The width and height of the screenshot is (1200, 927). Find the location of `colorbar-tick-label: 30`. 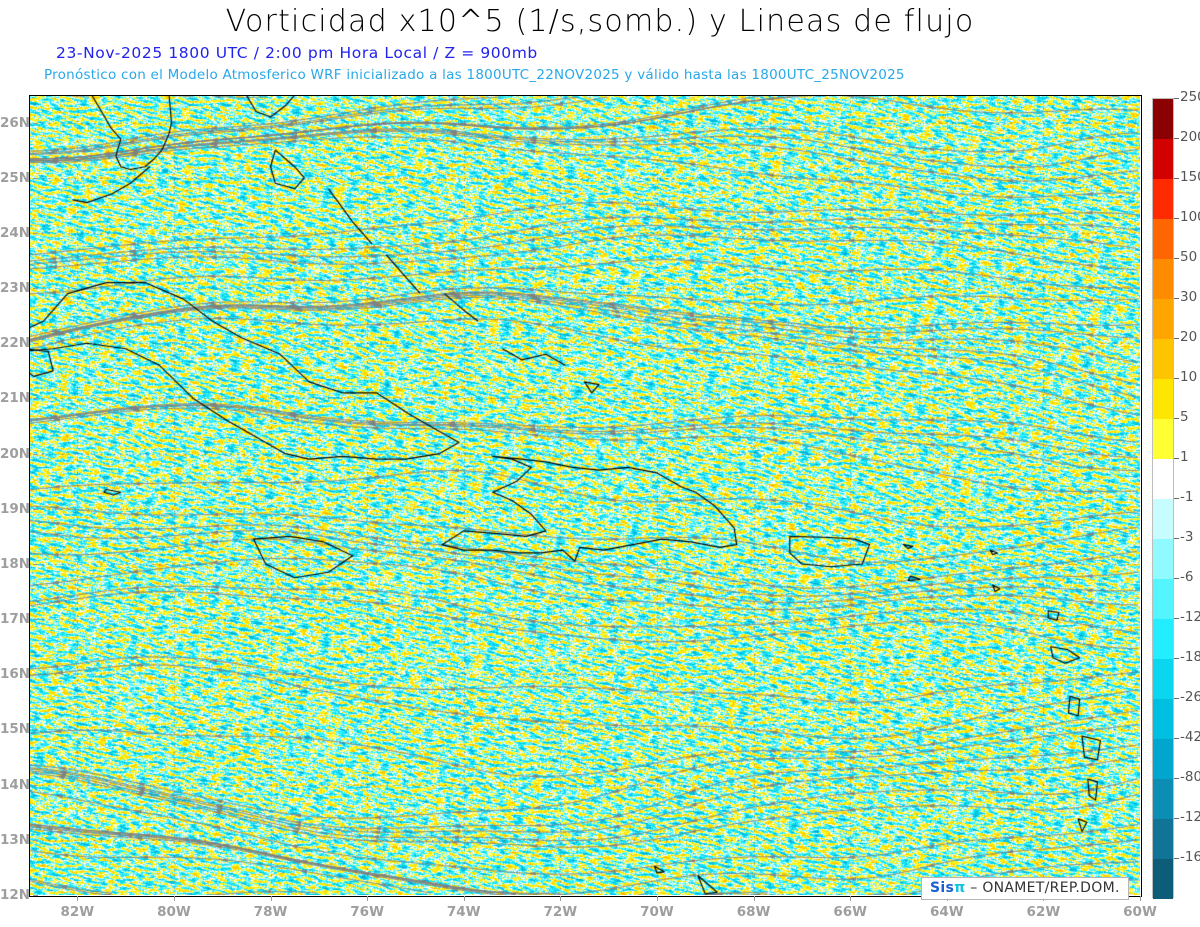

colorbar-tick-label: 30 is located at coordinates (1189, 297).